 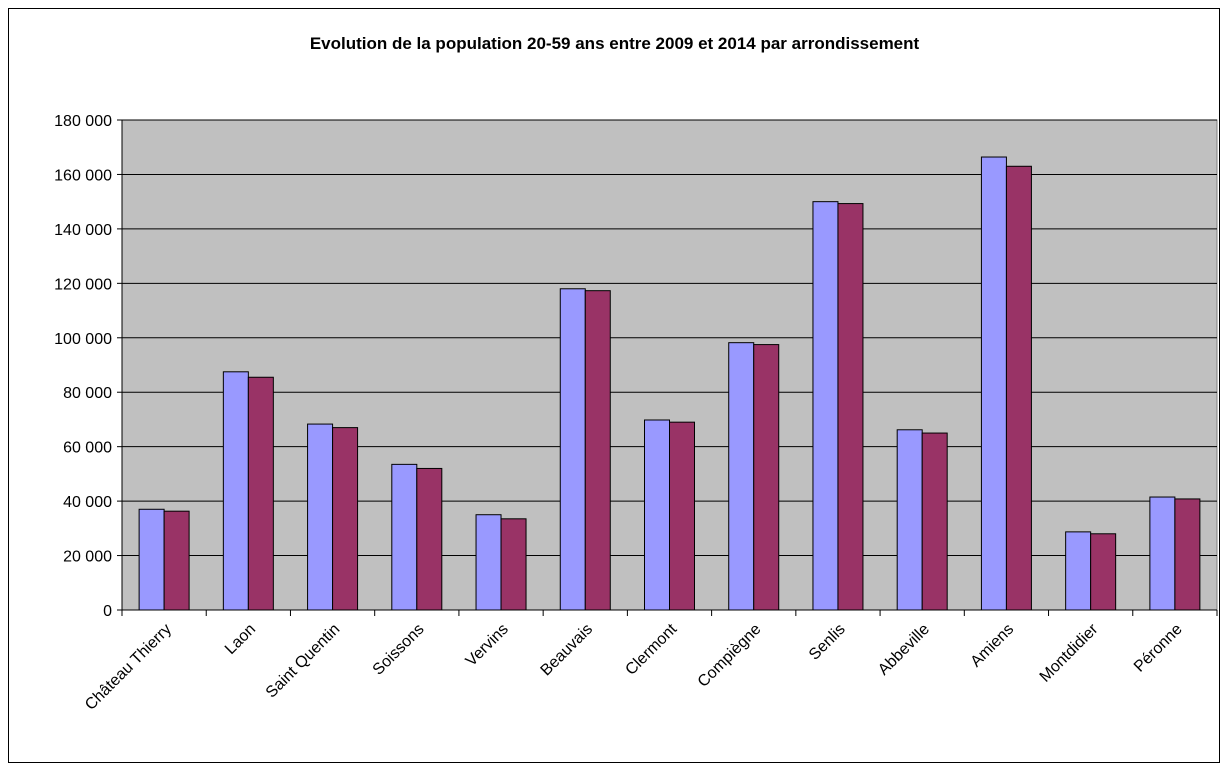 I want to click on y-tick-label: 160 000, so click(x=83, y=175).